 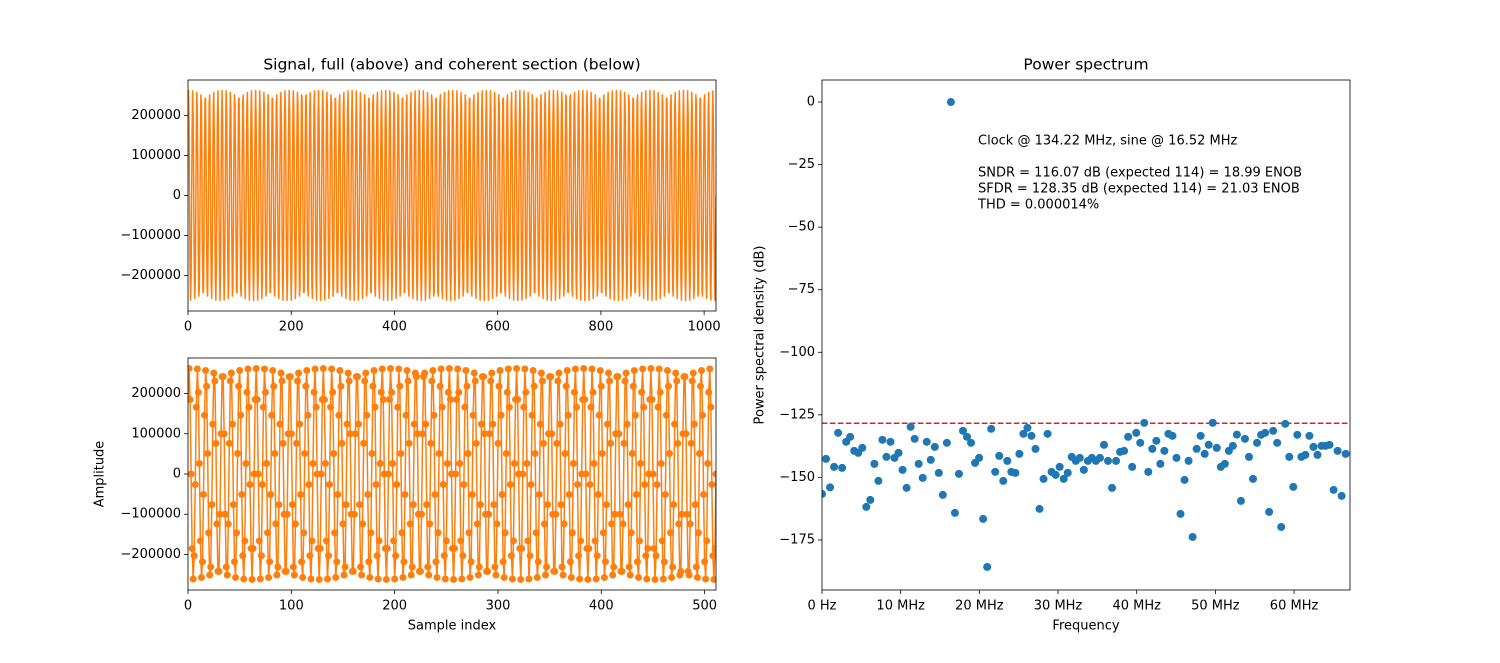 What do you see at coordinates (797, 477) in the screenshot?
I see `y-tick-label: −150` at bounding box center [797, 477].